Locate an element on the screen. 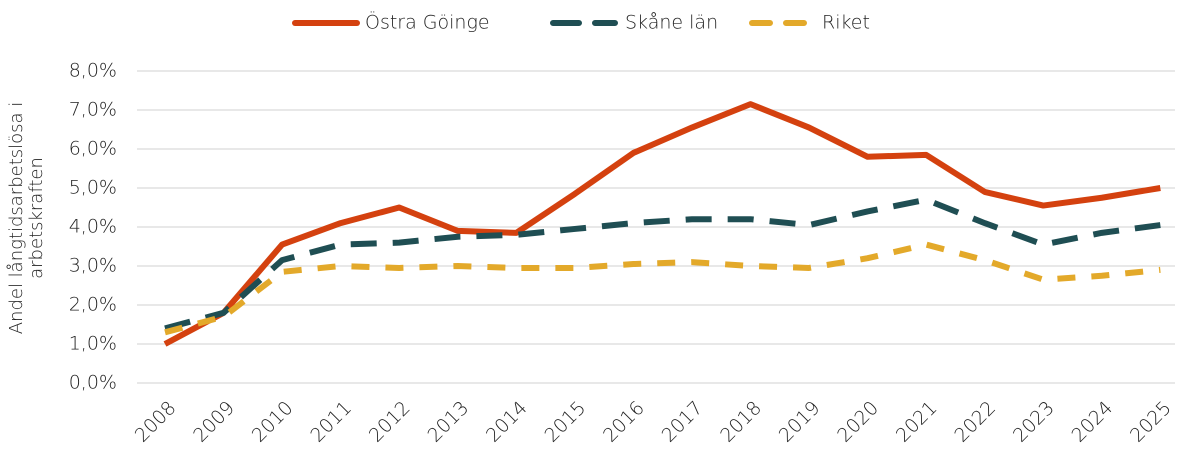  x-tick-label: 2010 is located at coordinates (273, 422).